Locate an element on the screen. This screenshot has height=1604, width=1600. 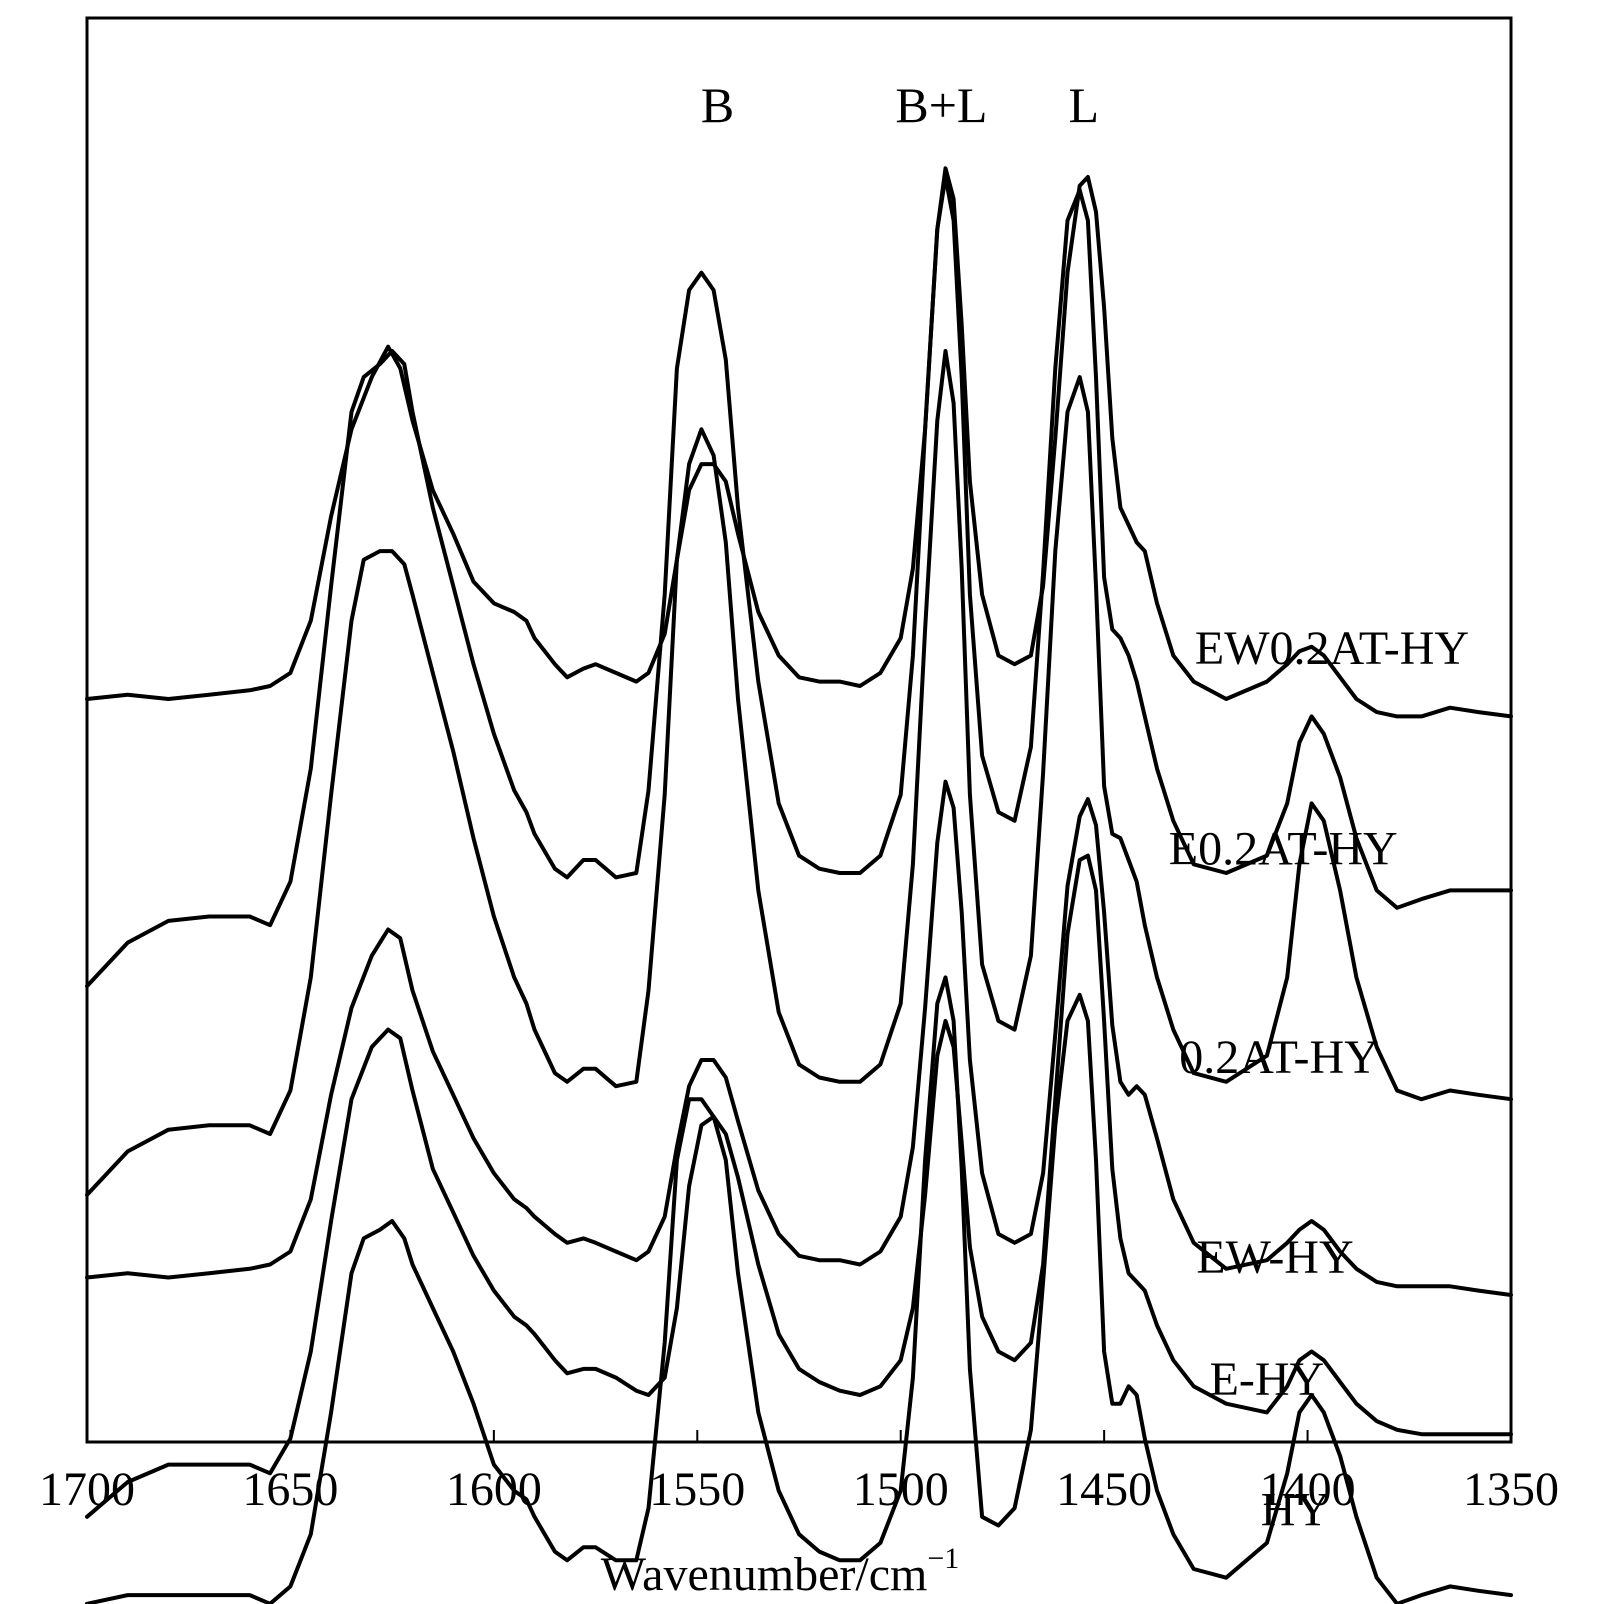
peak-label-l: L is located at coordinates (1084, 105).